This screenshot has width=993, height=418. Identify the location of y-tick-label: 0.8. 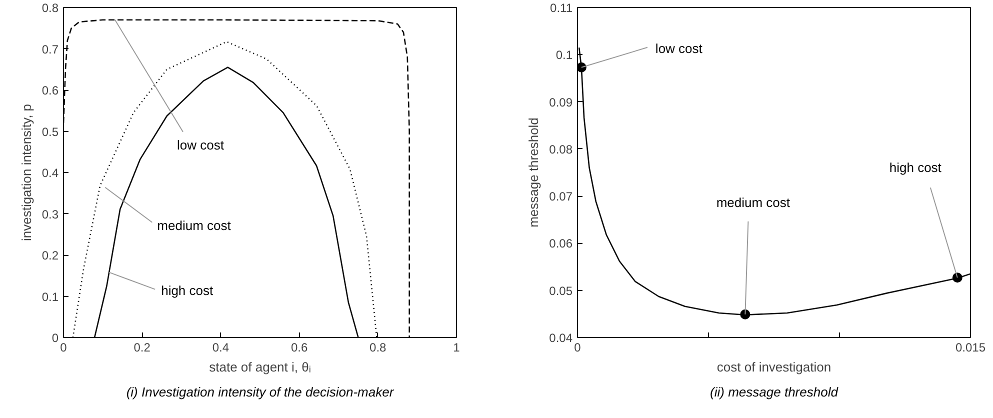
(50, 8).